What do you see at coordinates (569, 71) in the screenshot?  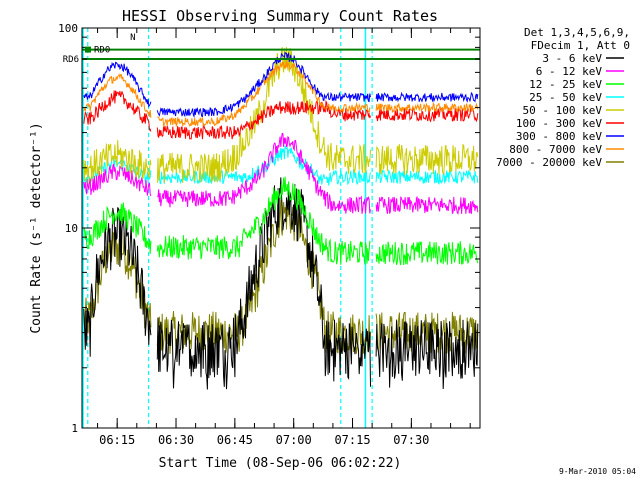 I see `legend-entry-label: 6 - 12 keV` at bounding box center [569, 71].